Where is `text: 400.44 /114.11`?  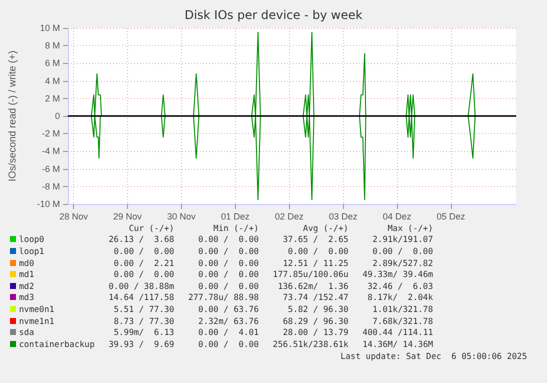
text: 400.44 /114.11 is located at coordinates (397, 332).